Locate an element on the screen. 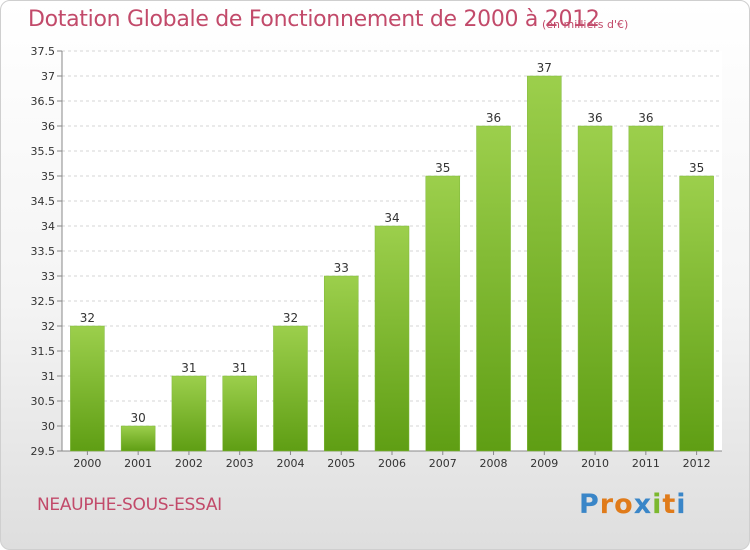  bar-2012 is located at coordinates (696, 313).